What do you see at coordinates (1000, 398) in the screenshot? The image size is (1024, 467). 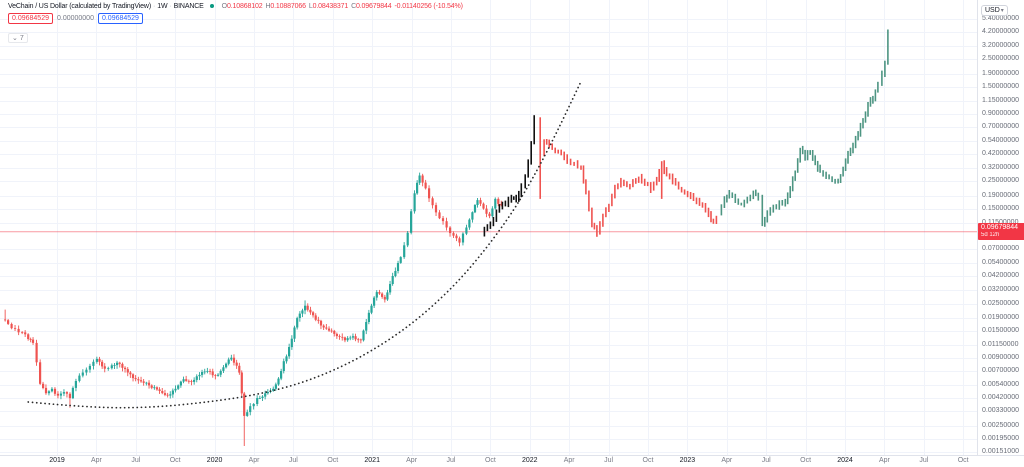 I see `price-tick-label: 0.00420000` at bounding box center [1000, 398].